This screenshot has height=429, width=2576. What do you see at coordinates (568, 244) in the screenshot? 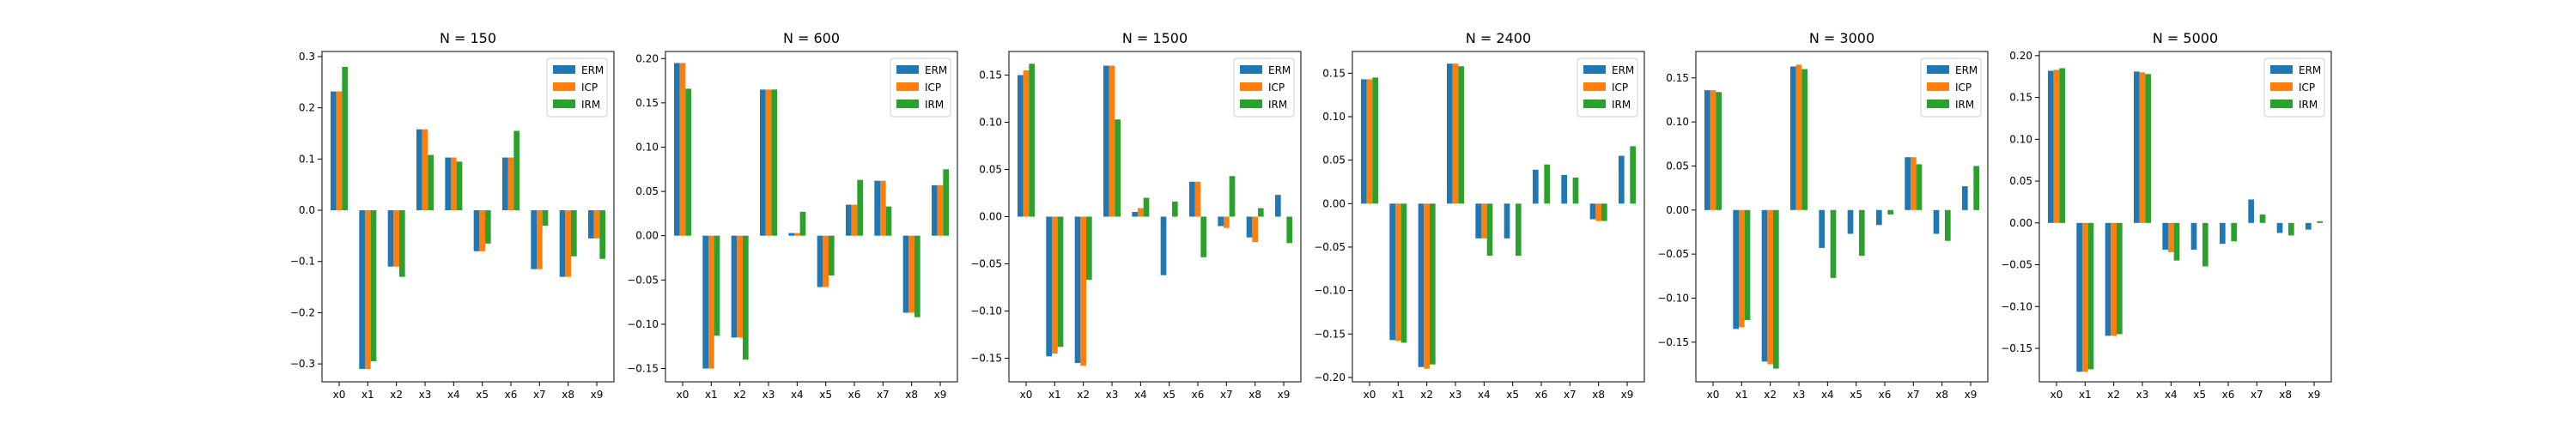
I see `bar-icp-x8` at bounding box center [568, 244].